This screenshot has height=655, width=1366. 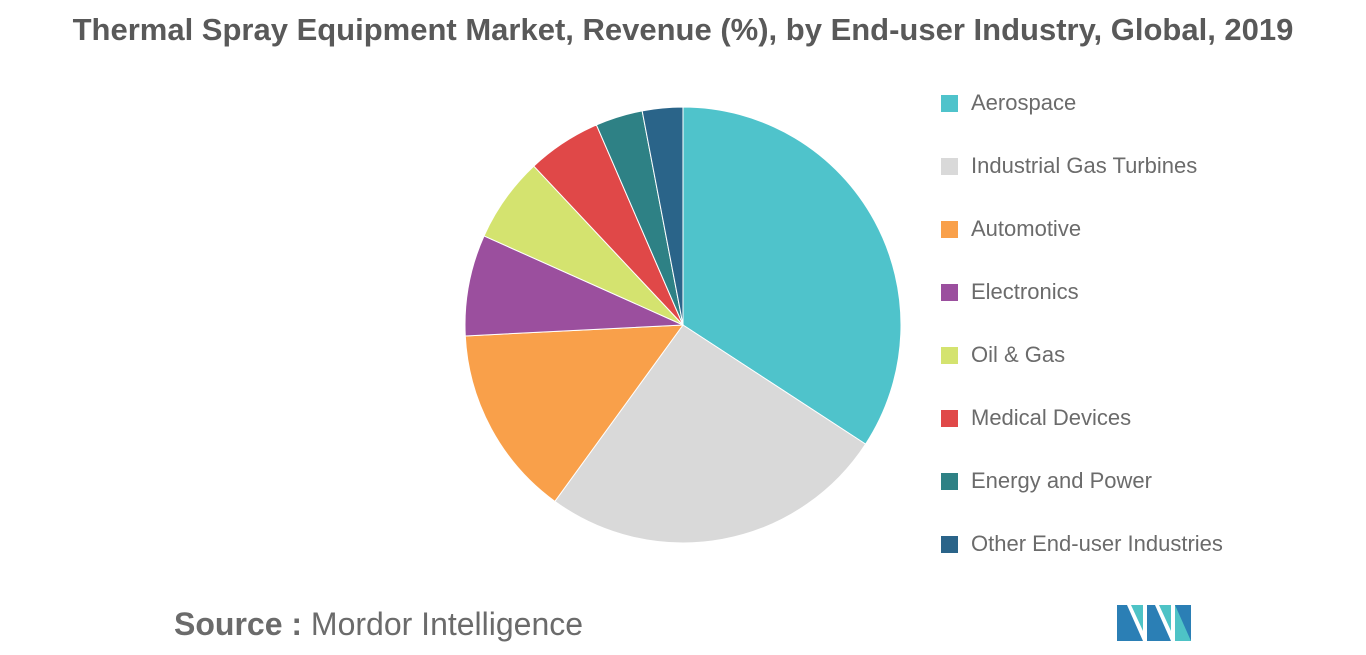 I want to click on source-text: Mordor Intelligence, so click(x=447, y=624).